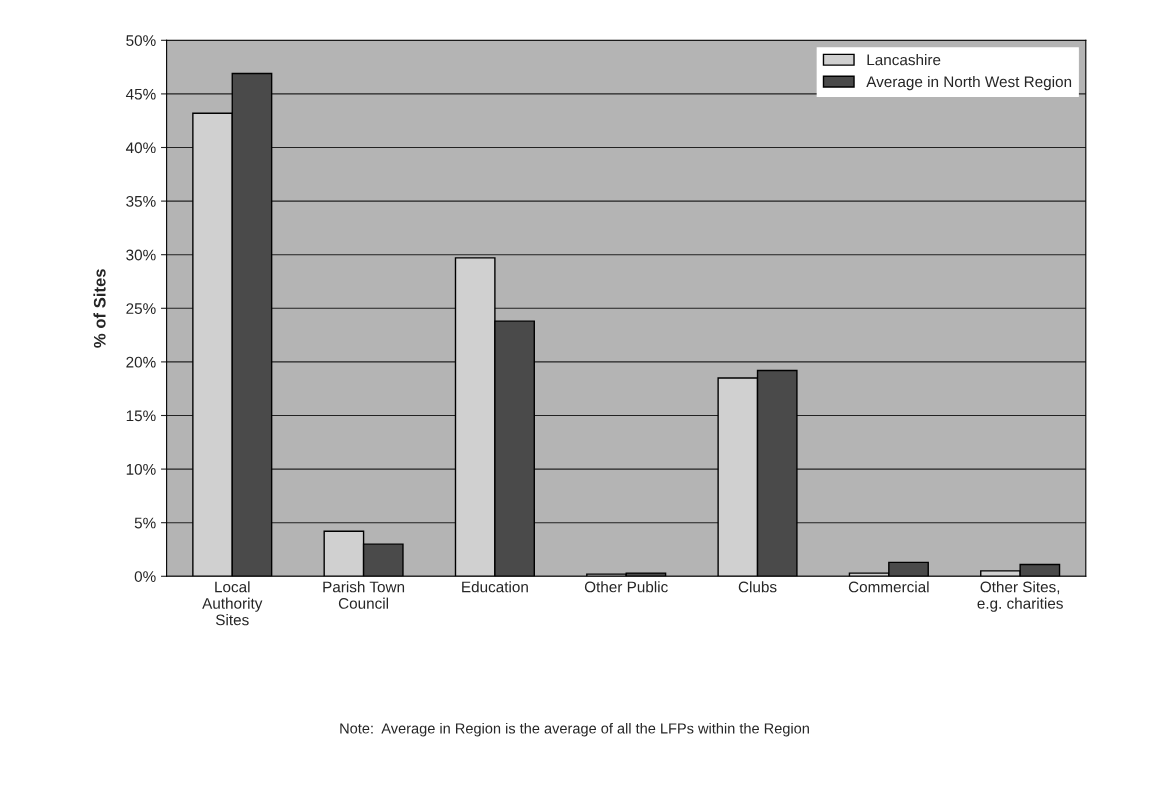  Describe the element at coordinates (232, 603) in the screenshot. I see `x-tick-label: Local Authority Sites` at that location.